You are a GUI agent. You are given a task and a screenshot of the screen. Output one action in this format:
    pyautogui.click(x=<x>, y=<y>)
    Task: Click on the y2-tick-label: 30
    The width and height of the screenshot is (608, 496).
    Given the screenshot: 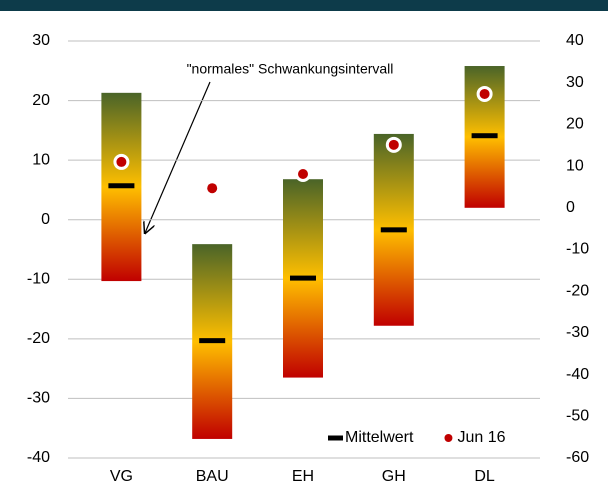 What is the action you would take?
    pyautogui.click(x=575, y=82)
    